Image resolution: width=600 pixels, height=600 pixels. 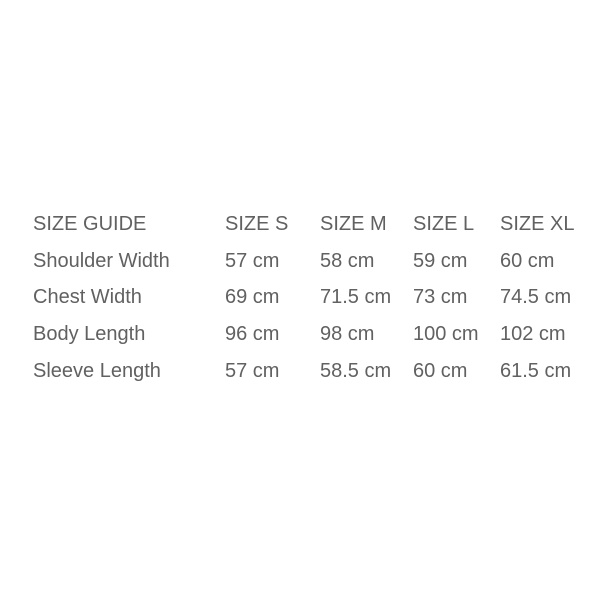 What do you see at coordinates (87, 297) in the screenshot?
I see `row-label-chest-width: Chest Width` at bounding box center [87, 297].